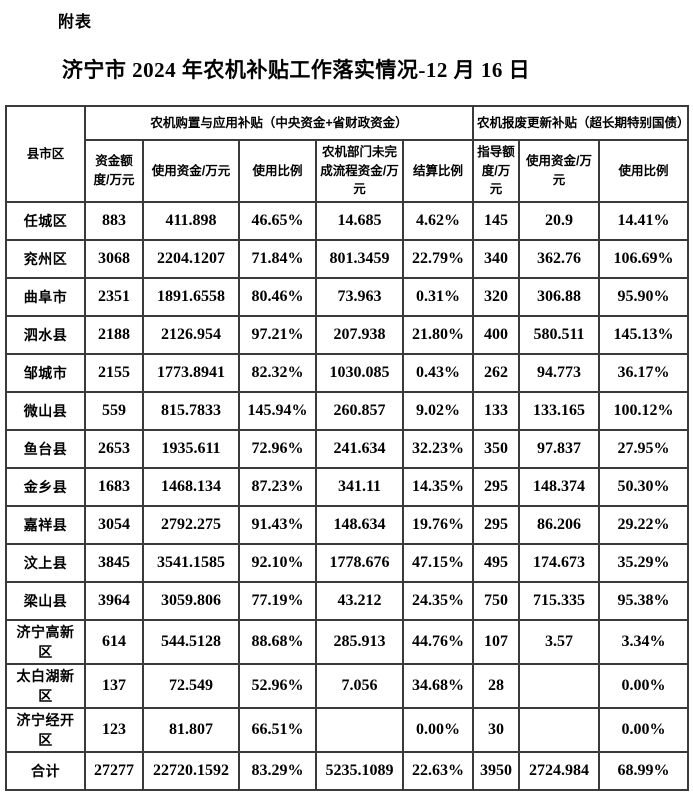 The image size is (693, 793). I want to click on value-cell: 137, so click(114, 686).